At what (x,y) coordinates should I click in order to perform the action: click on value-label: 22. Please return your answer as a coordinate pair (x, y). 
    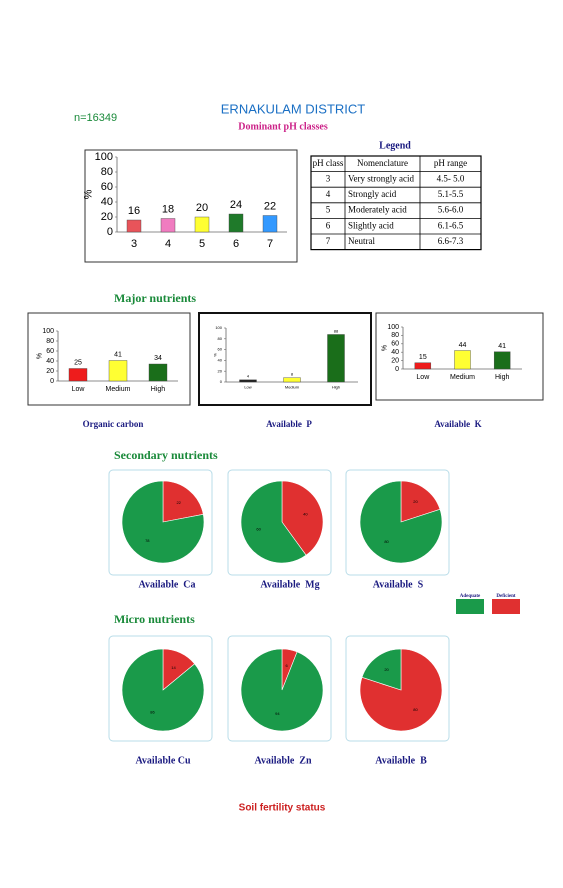
    Looking at the image, I should click on (270, 207).